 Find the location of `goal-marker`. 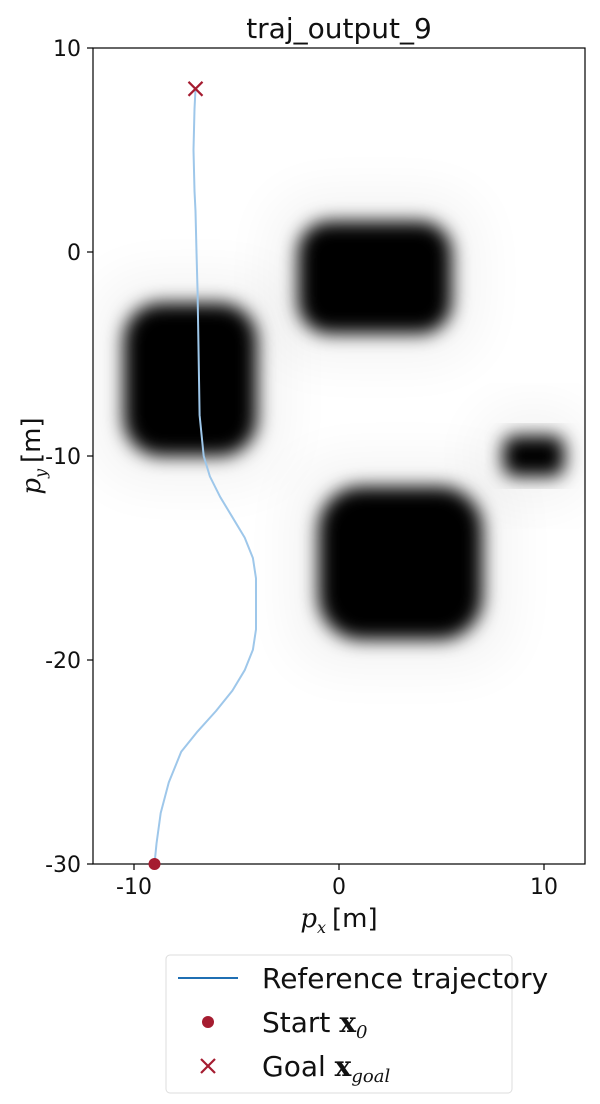

goal-marker is located at coordinates (195, 89).